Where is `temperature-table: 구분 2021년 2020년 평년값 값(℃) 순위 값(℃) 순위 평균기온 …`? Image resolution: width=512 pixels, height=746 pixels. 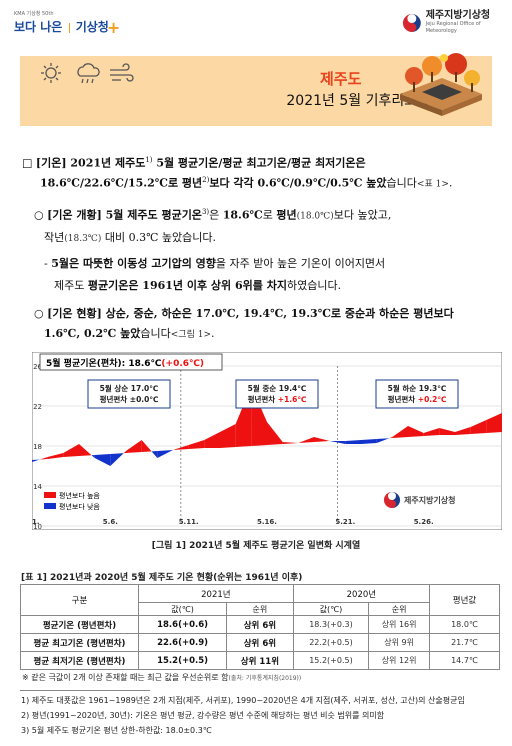
temperature-table: 구분 2021년 2020년 평년값 값(℃) 순위 값(℃) 순위 평균기온 … is located at coordinates (260, 627).